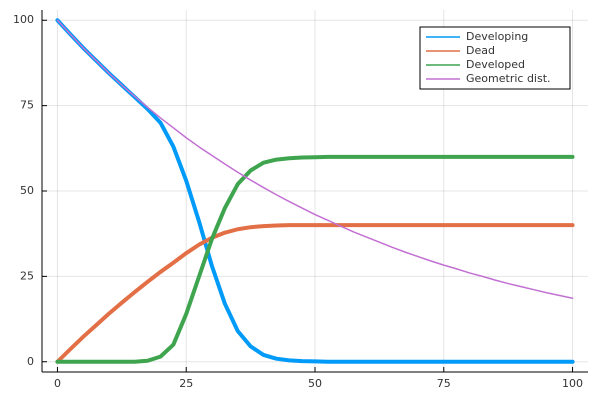 The width and height of the screenshot is (600, 400). What do you see at coordinates (497, 36) in the screenshot?
I see `legend-label: Developing` at bounding box center [497, 36].